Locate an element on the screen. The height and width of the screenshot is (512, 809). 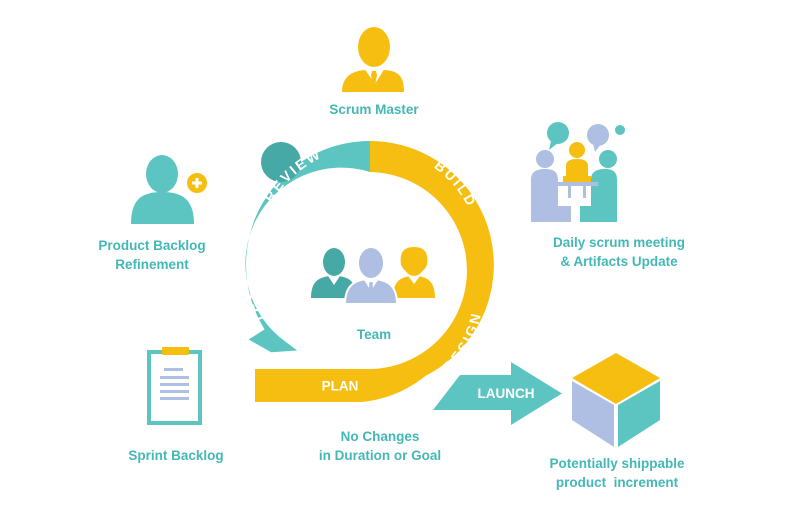
daily-scrum-label: Daily scrum meeting & Artifacts Update is located at coordinates (619, 252).